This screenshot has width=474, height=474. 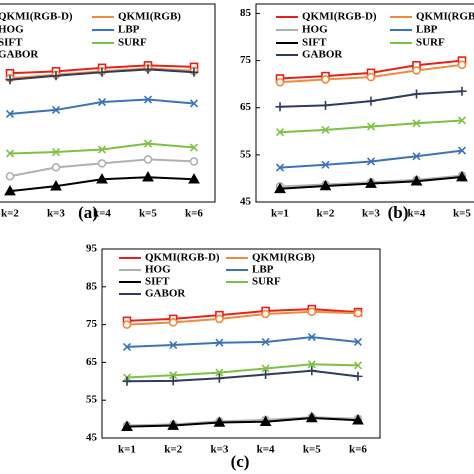 What do you see at coordinates (246, 13) in the screenshot?
I see `y-tick-label: 85` at bounding box center [246, 13].